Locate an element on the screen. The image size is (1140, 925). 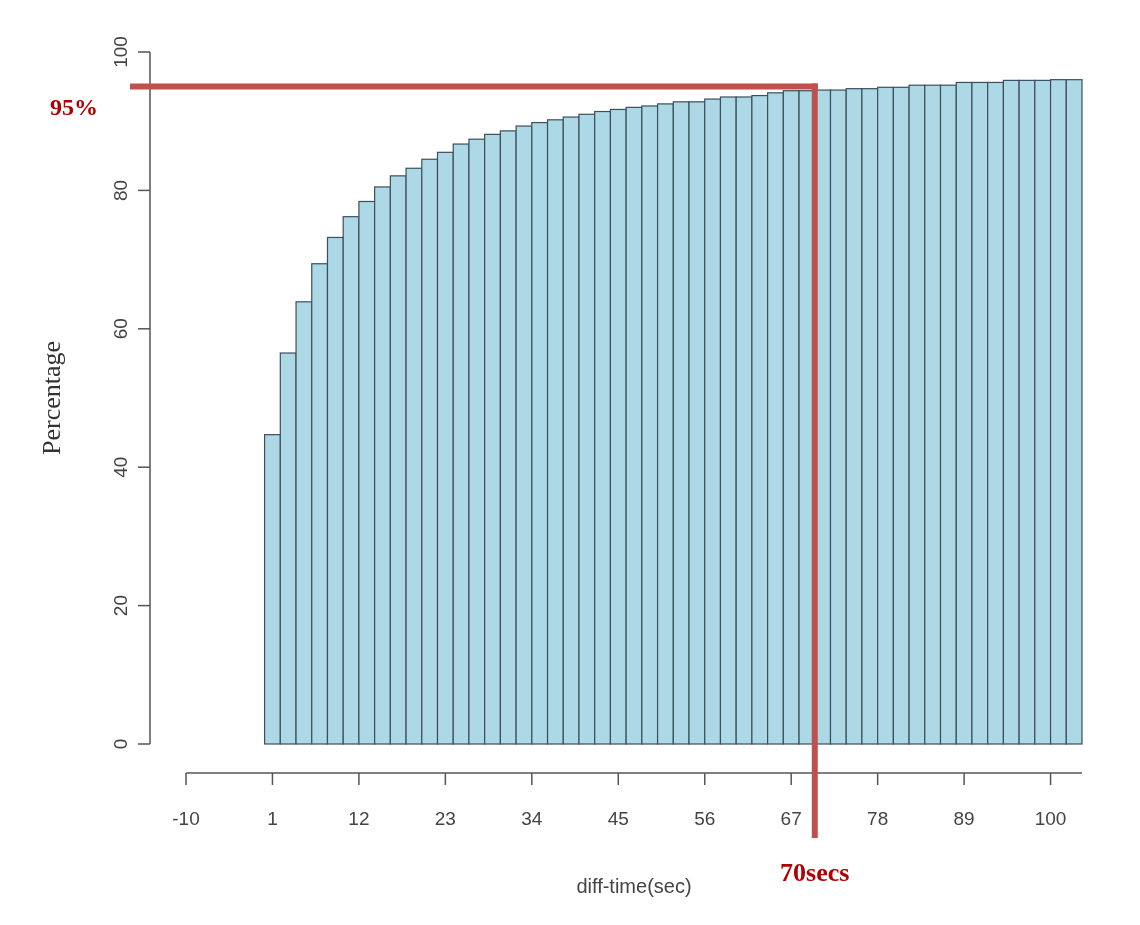
y-tick-label: 80 is located at coordinates (120, 190).